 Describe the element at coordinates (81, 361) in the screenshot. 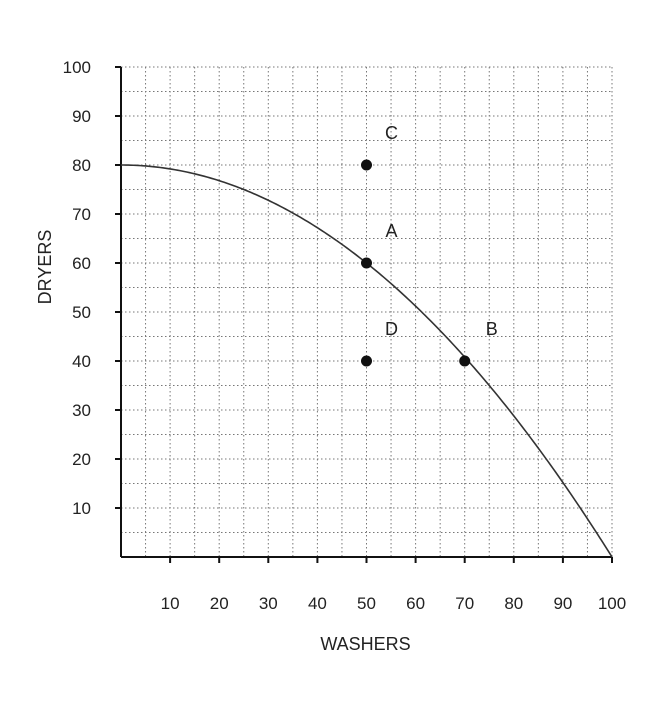

I see `y-tick-label: 40` at that location.